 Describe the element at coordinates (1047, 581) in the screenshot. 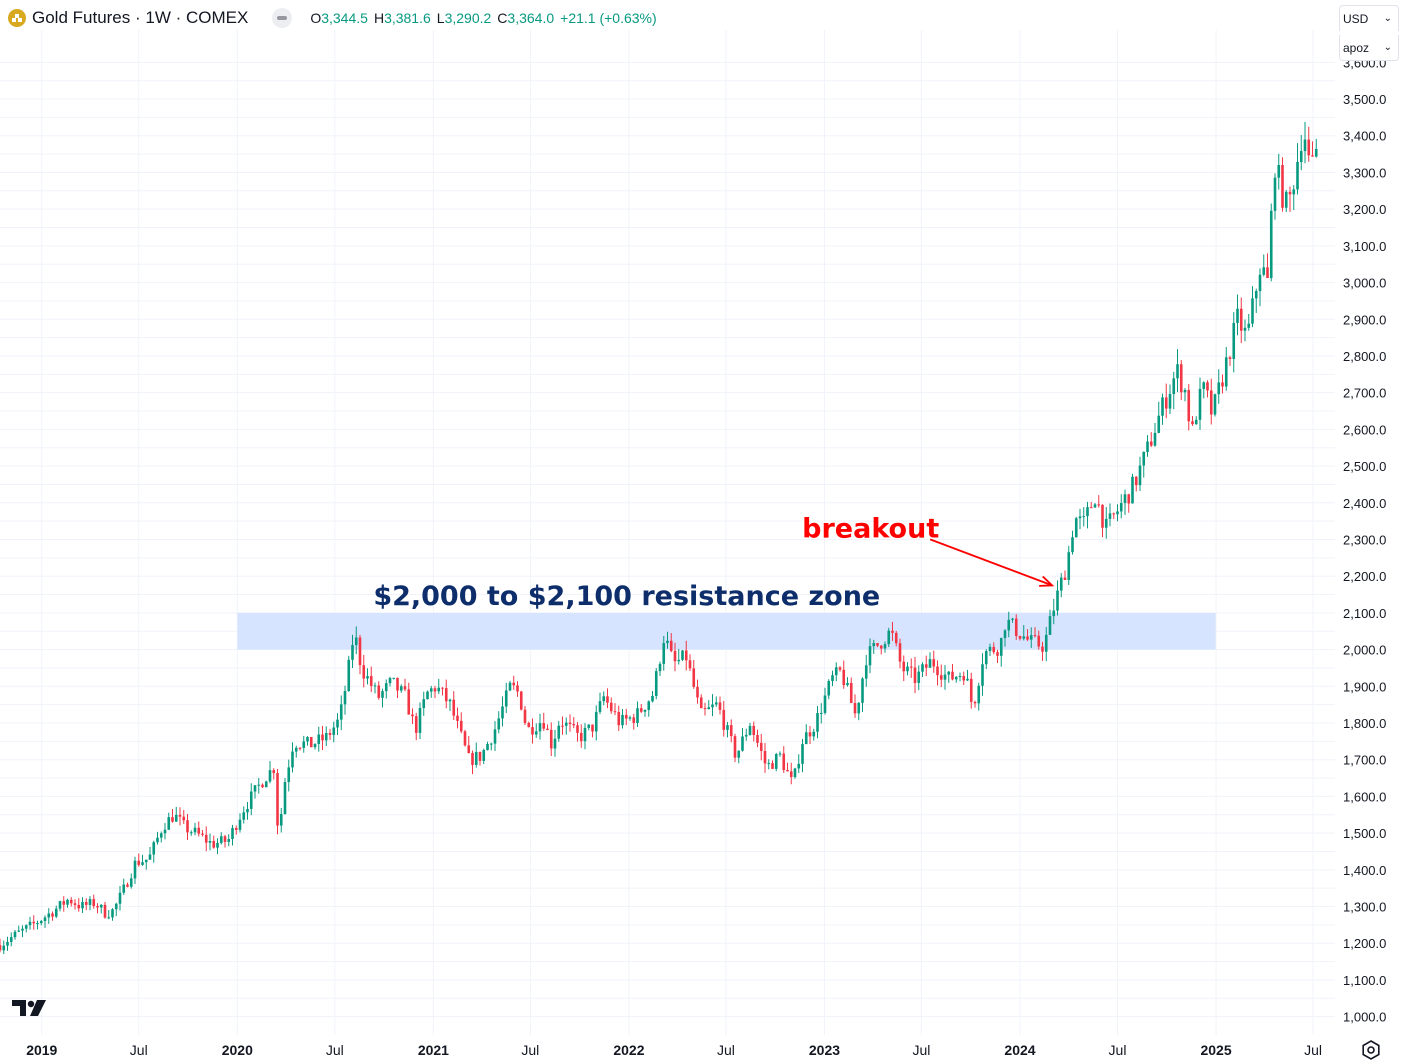

I see `breakout-arrow-head` at that location.